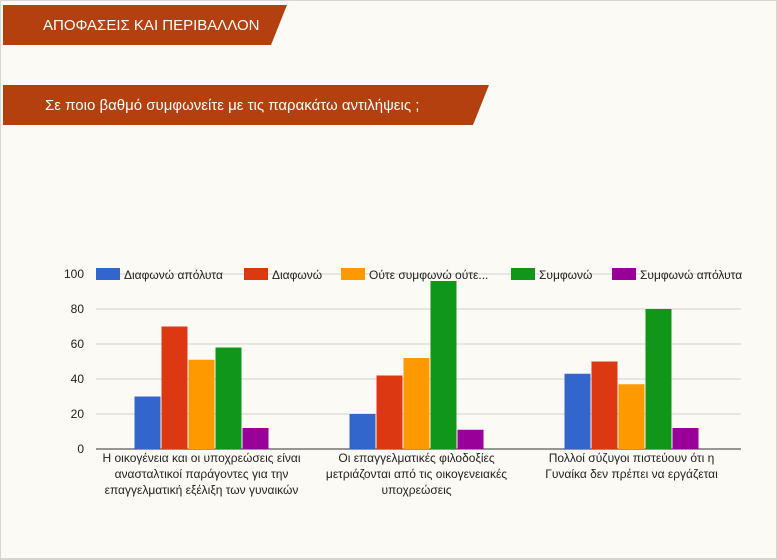  What do you see at coordinates (416, 490) in the screenshot?
I see `x-category-label: υποχρεώσεις` at bounding box center [416, 490].